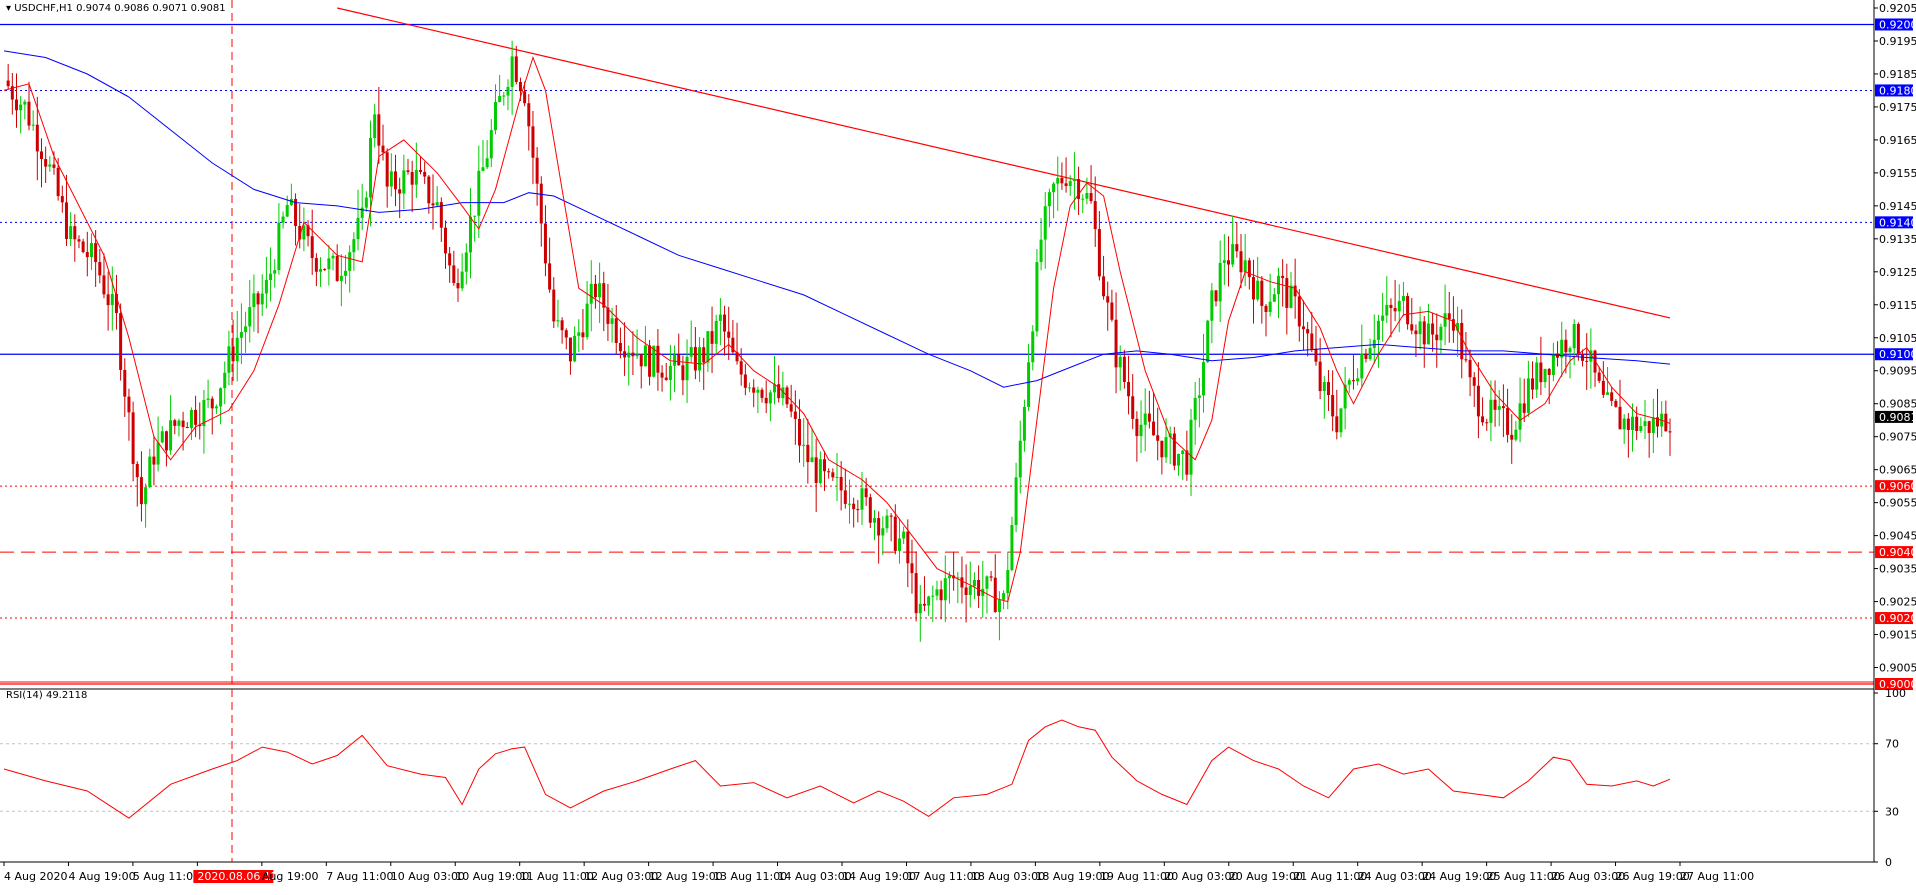 The height and width of the screenshot is (895, 1916). What do you see at coordinates (837, 769) in the screenshot?
I see `rsi-line` at bounding box center [837, 769].